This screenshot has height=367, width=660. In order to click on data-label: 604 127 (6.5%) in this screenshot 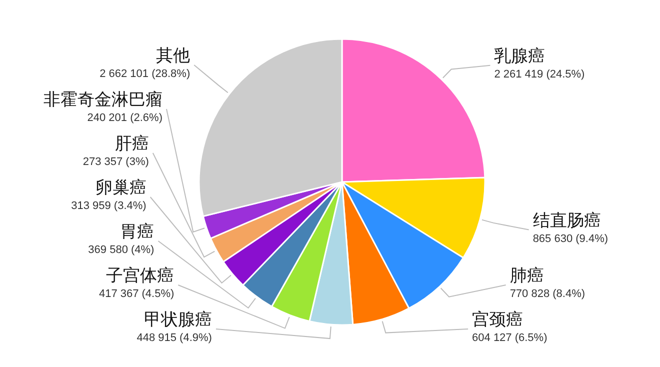, I will do `click(510, 338)`.